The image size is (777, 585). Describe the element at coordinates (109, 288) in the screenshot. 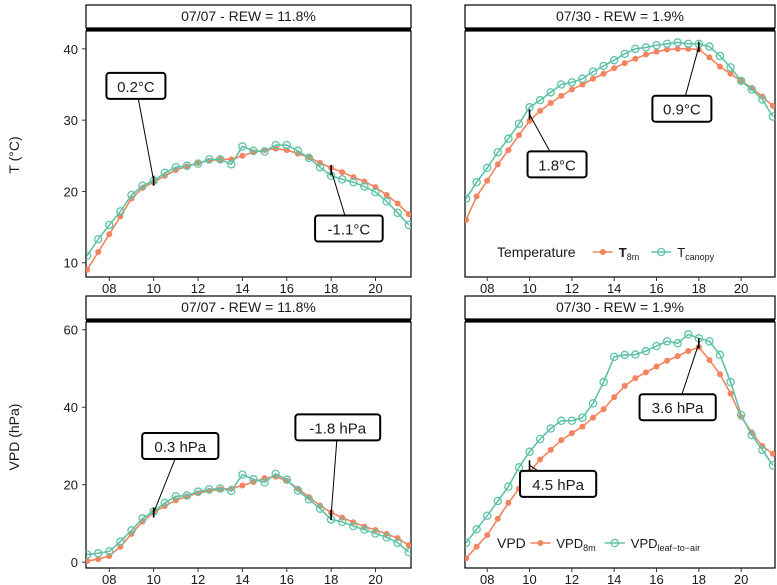

I see `x-tick-label: 08` at that location.